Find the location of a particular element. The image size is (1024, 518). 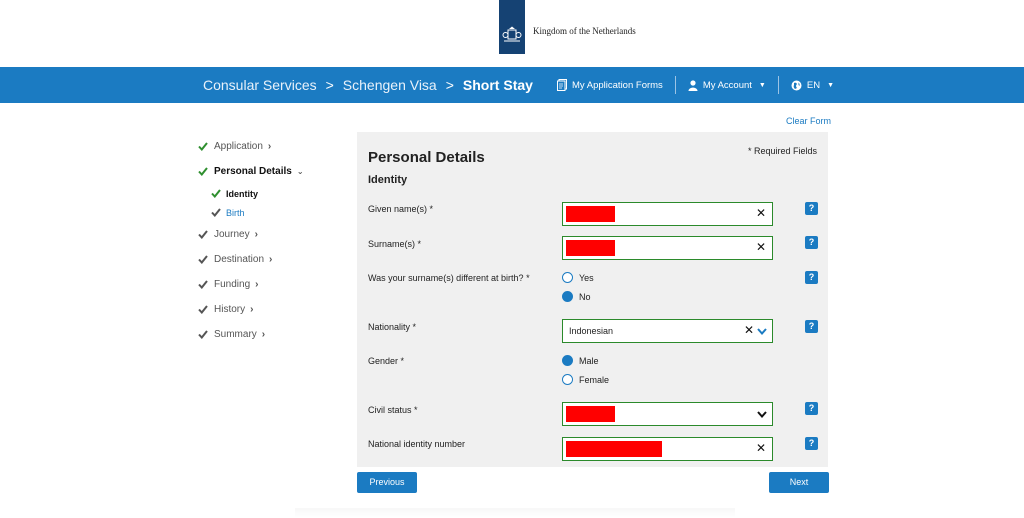

my-account-label: My Account is located at coordinates (727, 85).